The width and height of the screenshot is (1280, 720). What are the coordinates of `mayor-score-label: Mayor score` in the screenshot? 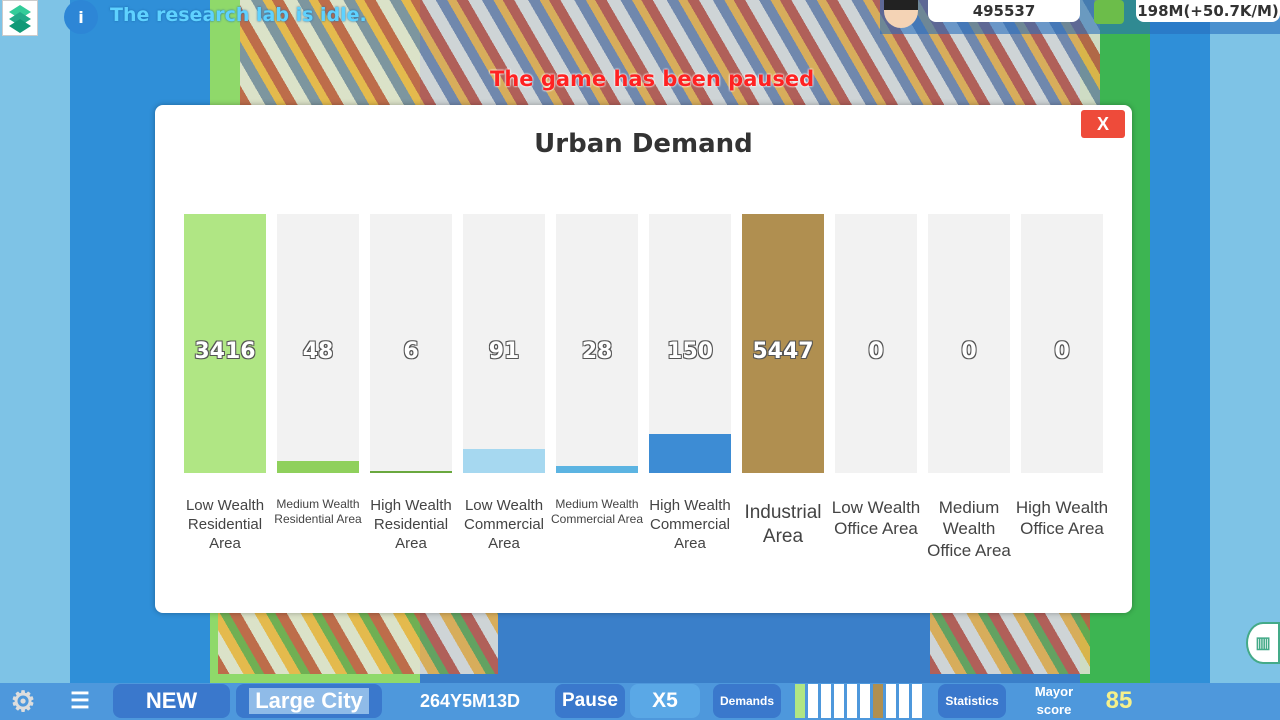 It's located at (1054, 700).